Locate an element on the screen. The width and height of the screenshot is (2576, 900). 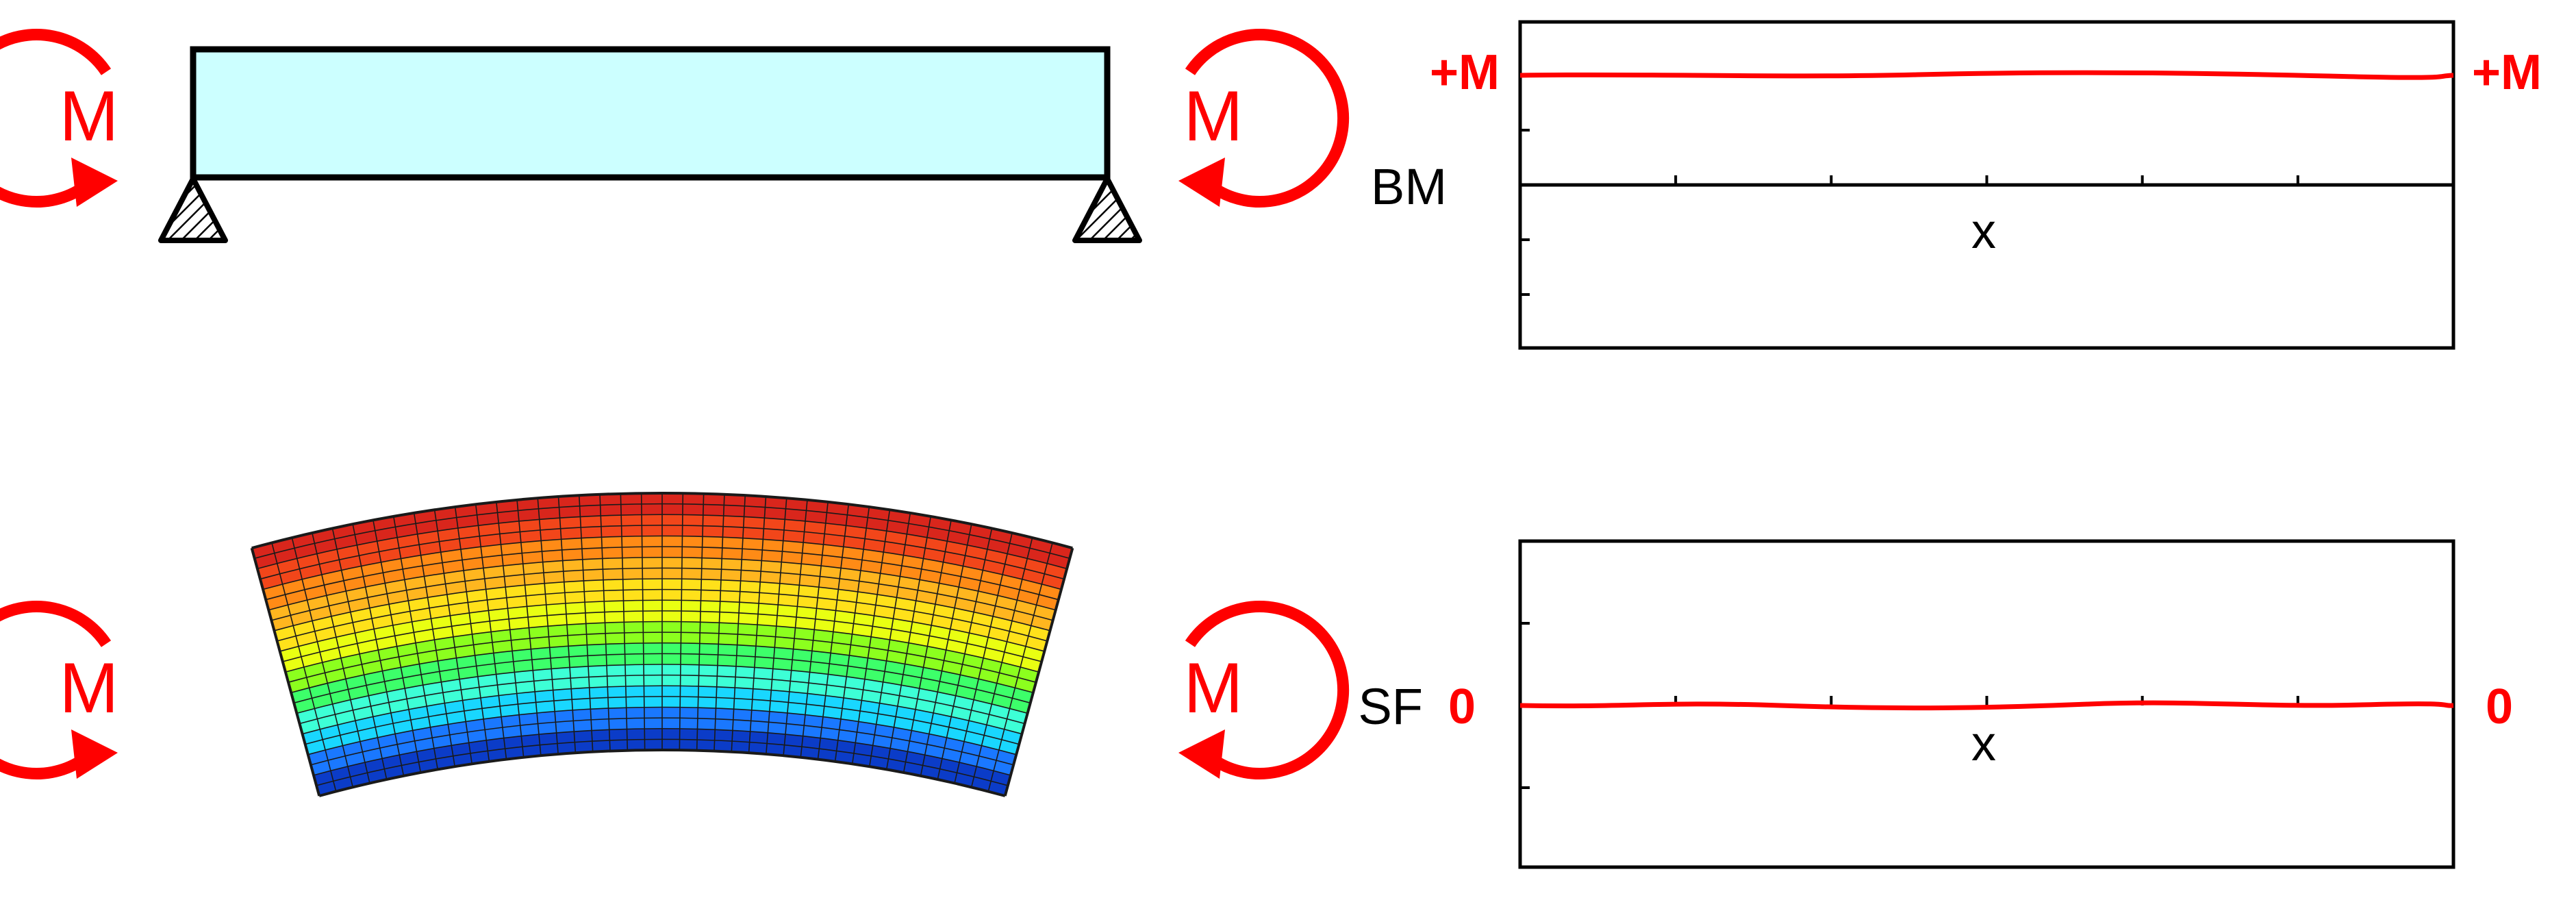
beam is located at coordinates (650, 113).